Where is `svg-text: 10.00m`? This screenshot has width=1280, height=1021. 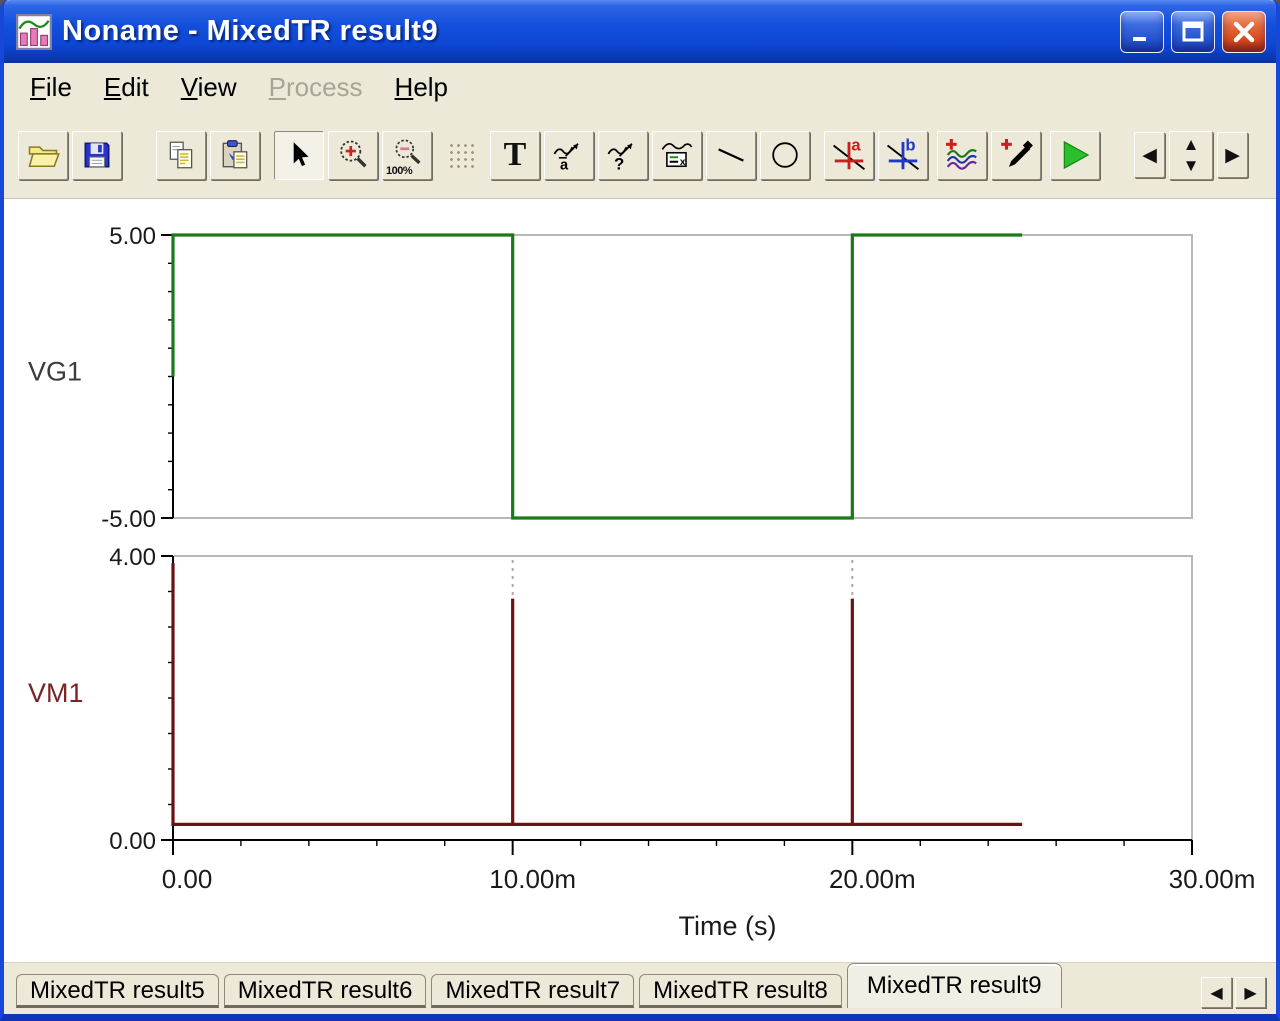
svg-text: 10.00m is located at coordinates (532, 879).